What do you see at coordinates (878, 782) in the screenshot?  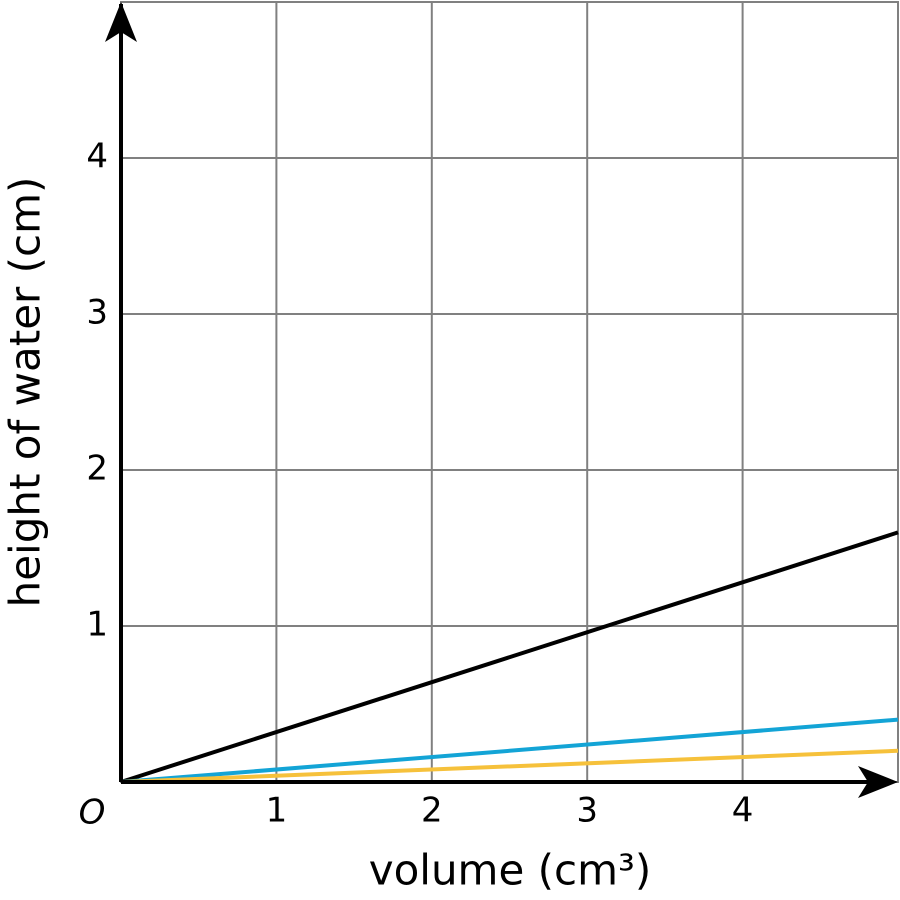 I see `x-arrow` at bounding box center [878, 782].